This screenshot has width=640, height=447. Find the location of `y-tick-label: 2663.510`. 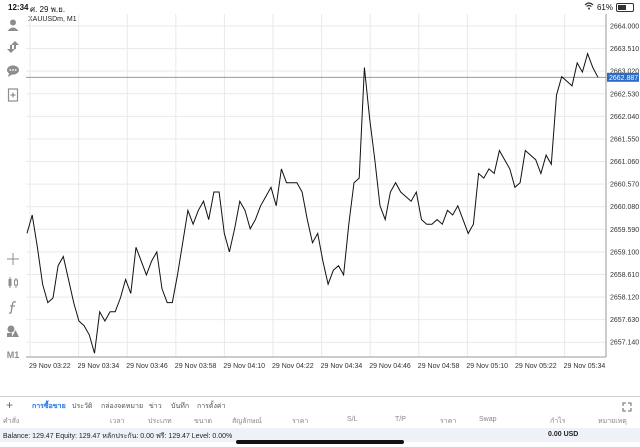

y-tick-label: 2663.510 is located at coordinates (624, 49).